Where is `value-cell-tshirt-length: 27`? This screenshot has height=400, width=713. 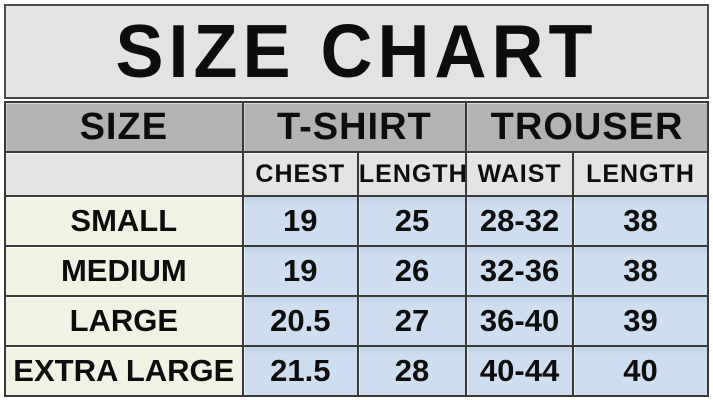
value-cell-tshirt-length: 27 is located at coordinates (412, 321).